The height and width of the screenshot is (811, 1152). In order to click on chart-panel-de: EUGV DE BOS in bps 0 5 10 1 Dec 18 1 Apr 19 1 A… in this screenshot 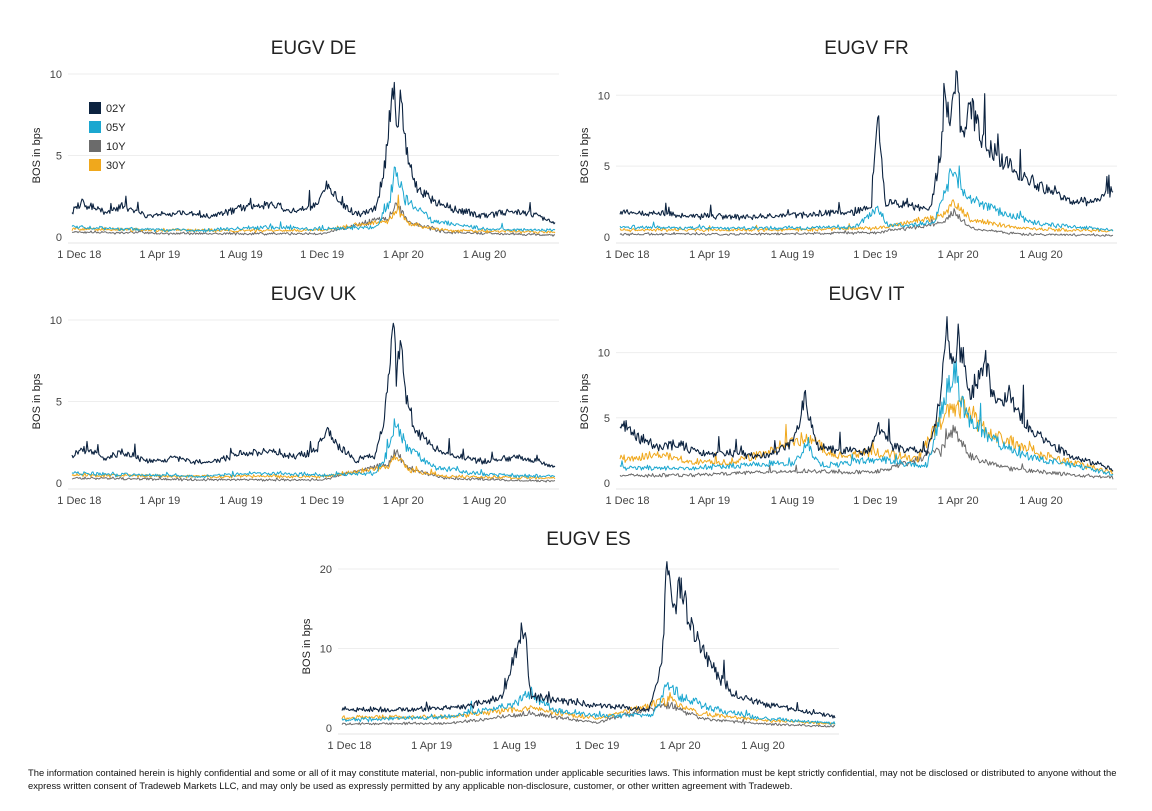, I will do `click(295, 150)`.